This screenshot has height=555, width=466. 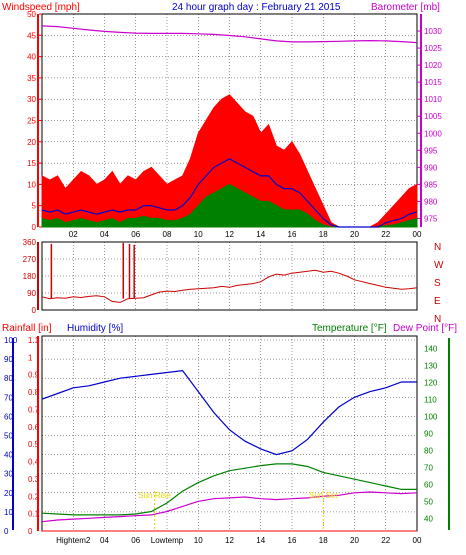 What do you see at coordinates (354, 540) in the screenshot?
I see `temp-x-tick-label: 20` at bounding box center [354, 540].